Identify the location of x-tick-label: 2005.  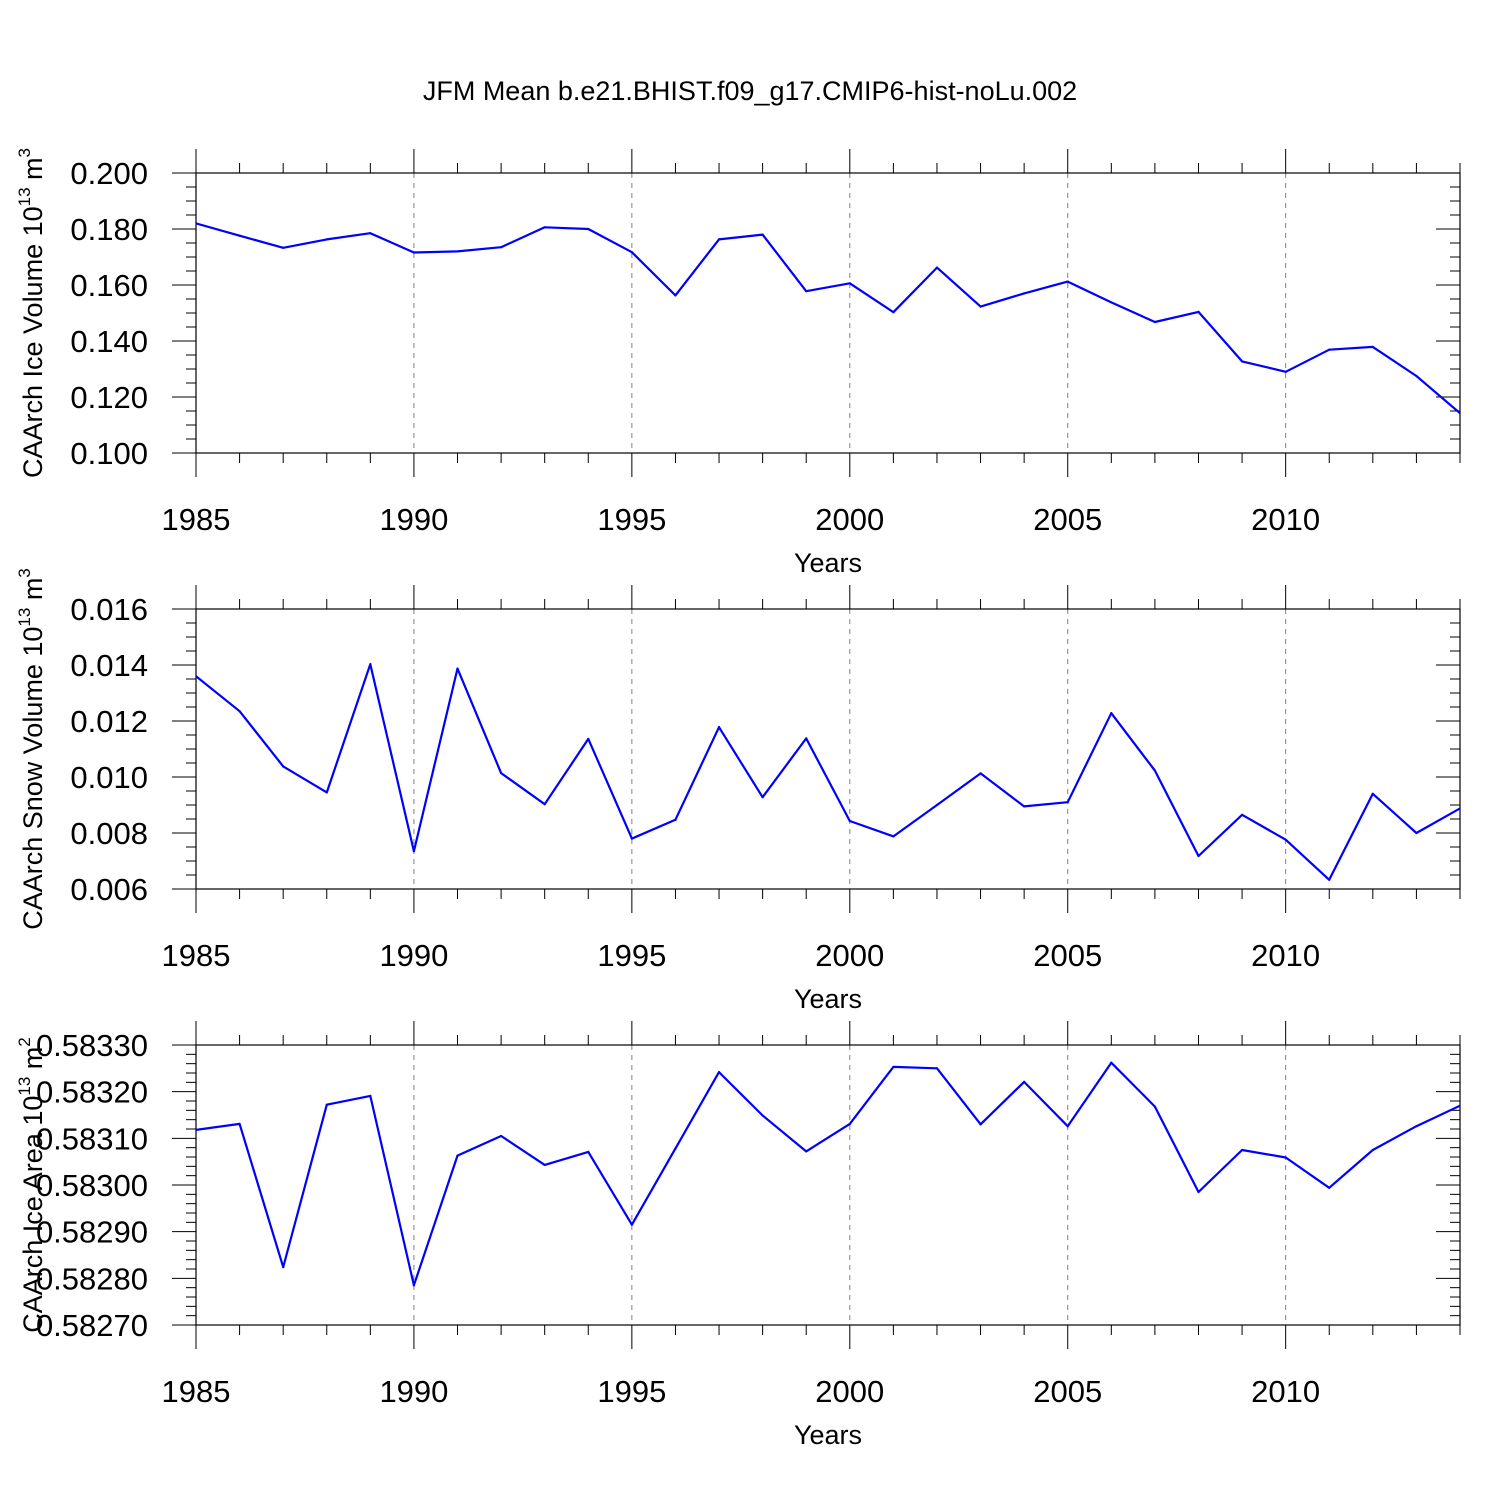
(1067, 955).